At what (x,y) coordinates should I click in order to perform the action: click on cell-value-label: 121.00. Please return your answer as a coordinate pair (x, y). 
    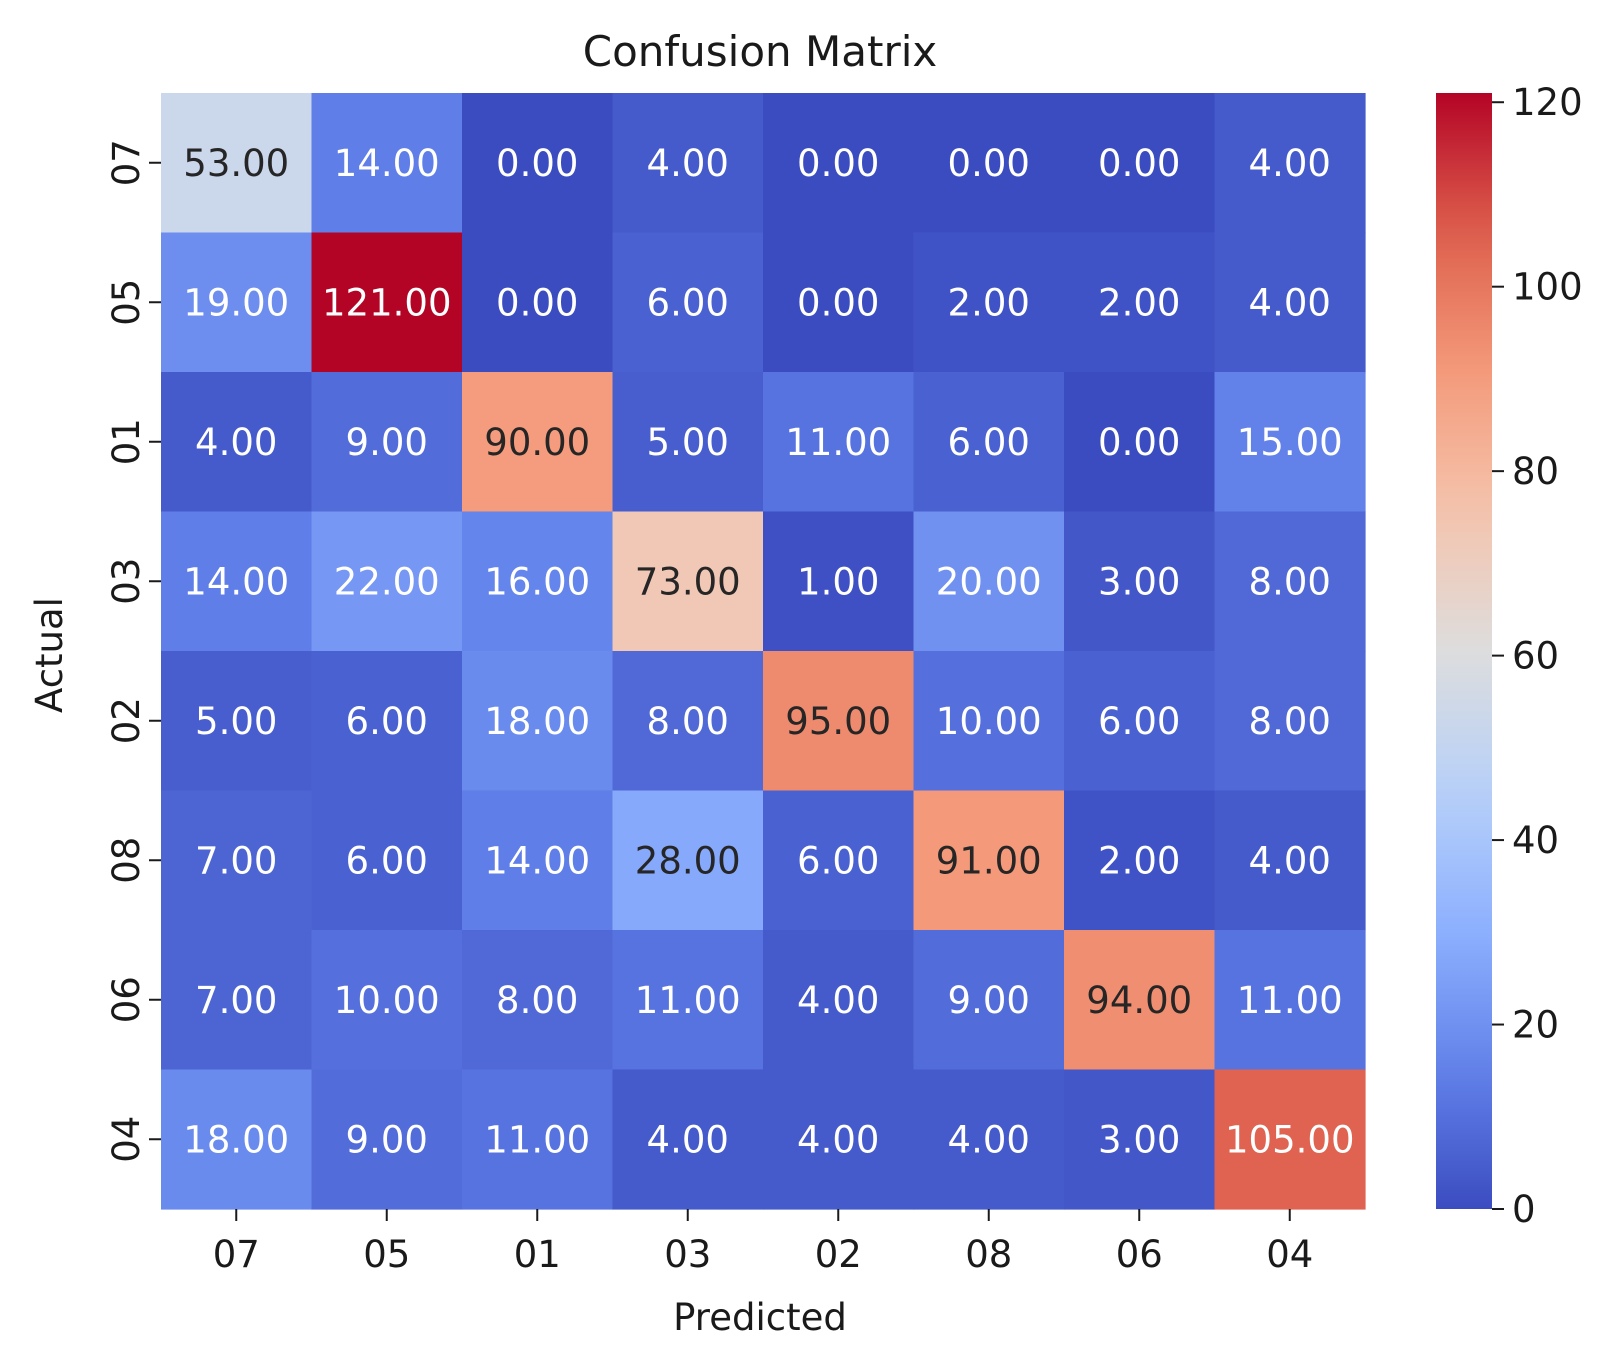
    Looking at the image, I should click on (386, 302).